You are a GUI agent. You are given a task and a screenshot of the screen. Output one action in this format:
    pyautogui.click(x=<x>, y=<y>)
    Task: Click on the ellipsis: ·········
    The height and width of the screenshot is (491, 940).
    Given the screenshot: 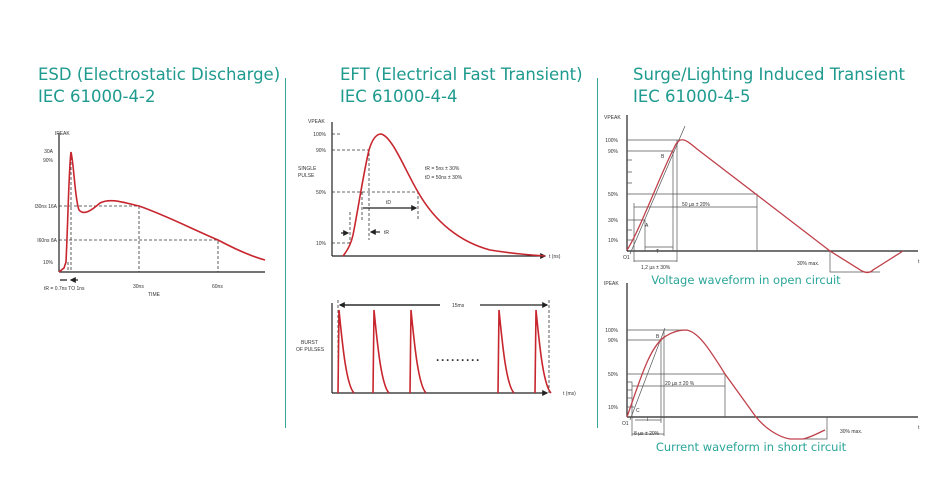 What is the action you would take?
    pyautogui.click(x=458, y=360)
    